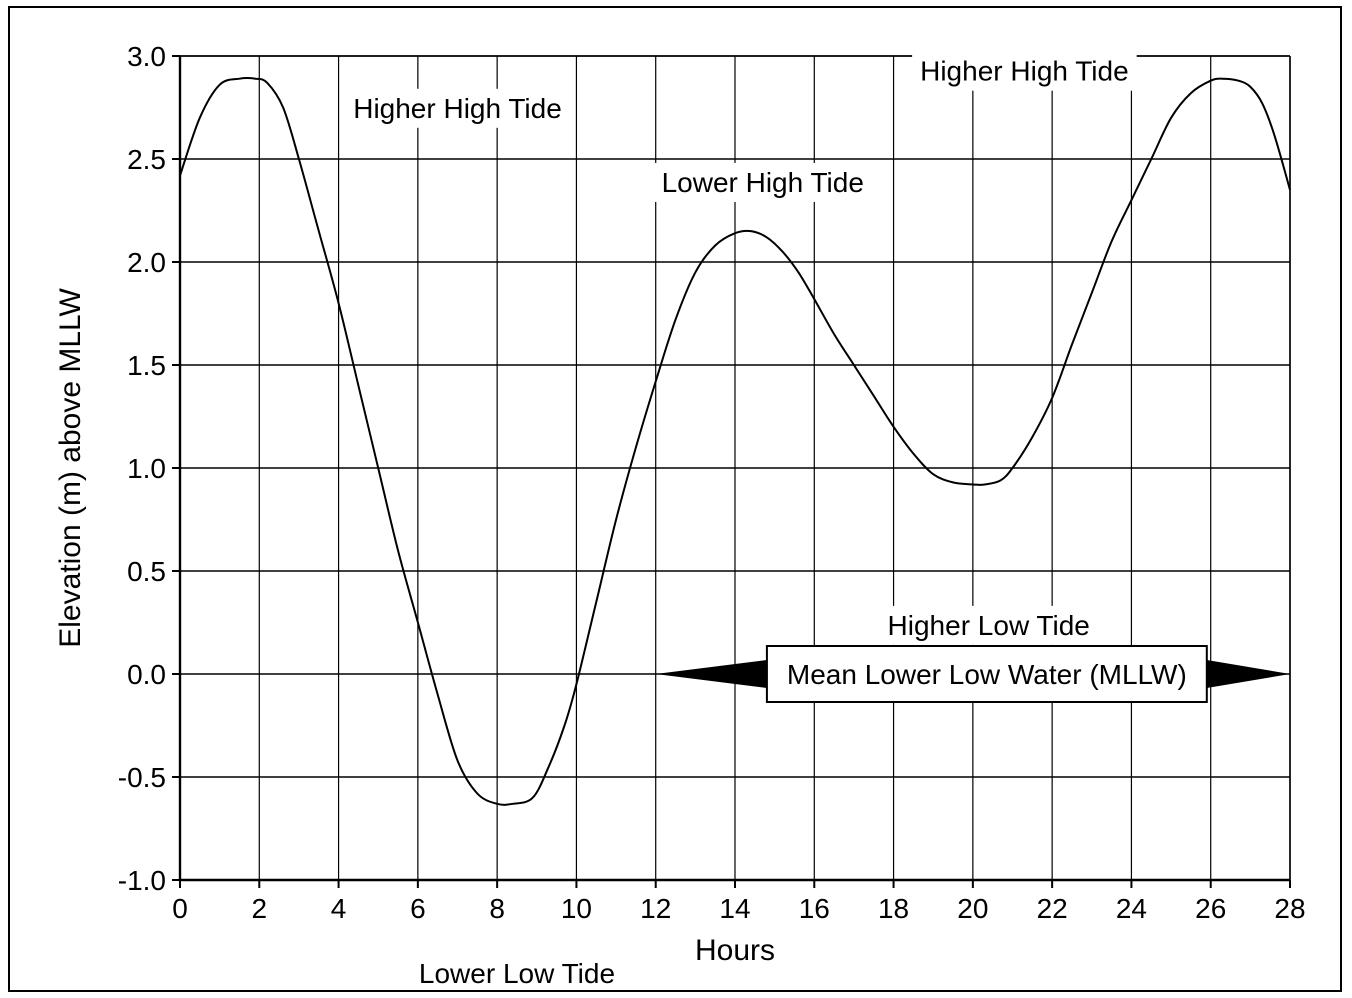 The height and width of the screenshot is (998, 1352). Describe the element at coordinates (576, 908) in the screenshot. I see `x-tick-label: 10` at that location.